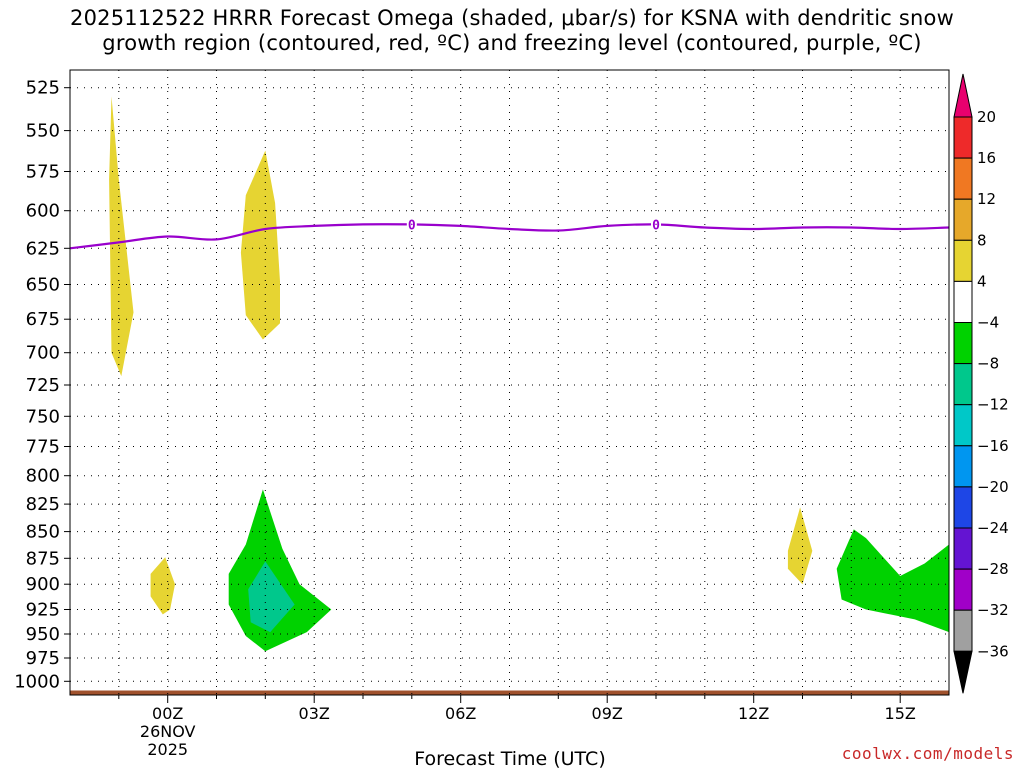 This screenshot has width=1024, height=768. I want to click on omega-region-teal-core, so click(271, 597).